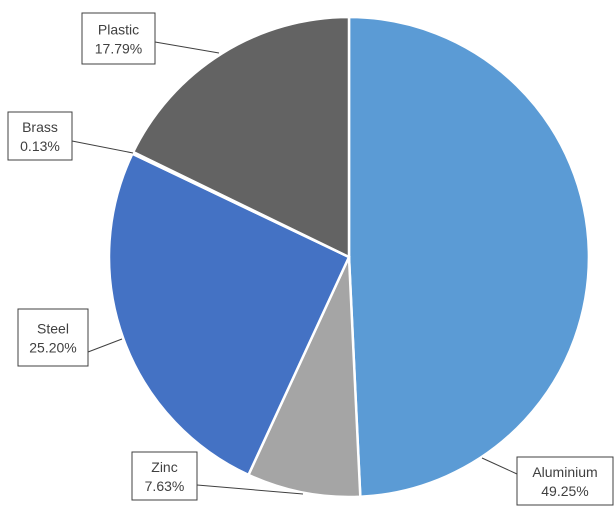 The image size is (615, 506). Describe the element at coordinates (118, 30) in the screenshot. I see `slice-name-label: Plastic` at that location.